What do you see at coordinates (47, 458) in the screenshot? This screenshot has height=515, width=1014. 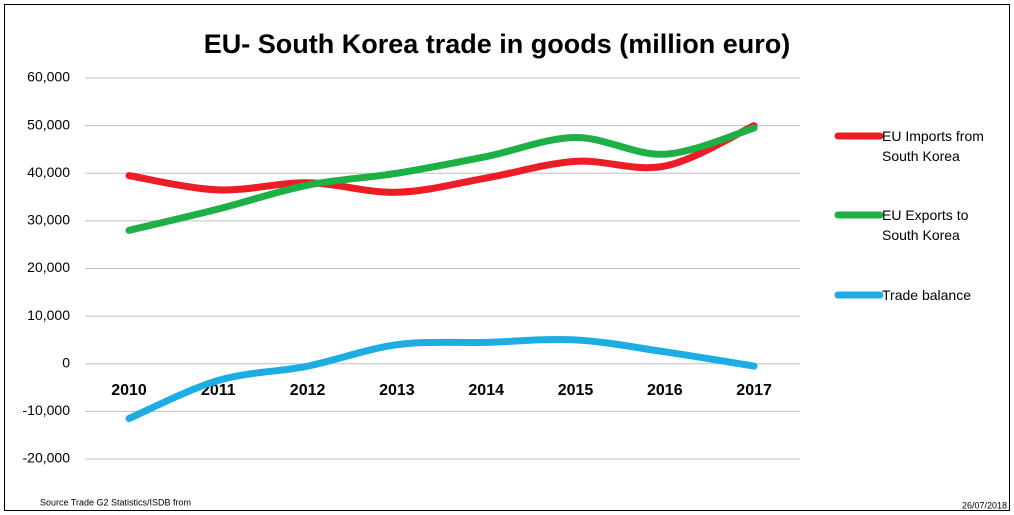 I see `y-tick-label: -20,000` at bounding box center [47, 458].